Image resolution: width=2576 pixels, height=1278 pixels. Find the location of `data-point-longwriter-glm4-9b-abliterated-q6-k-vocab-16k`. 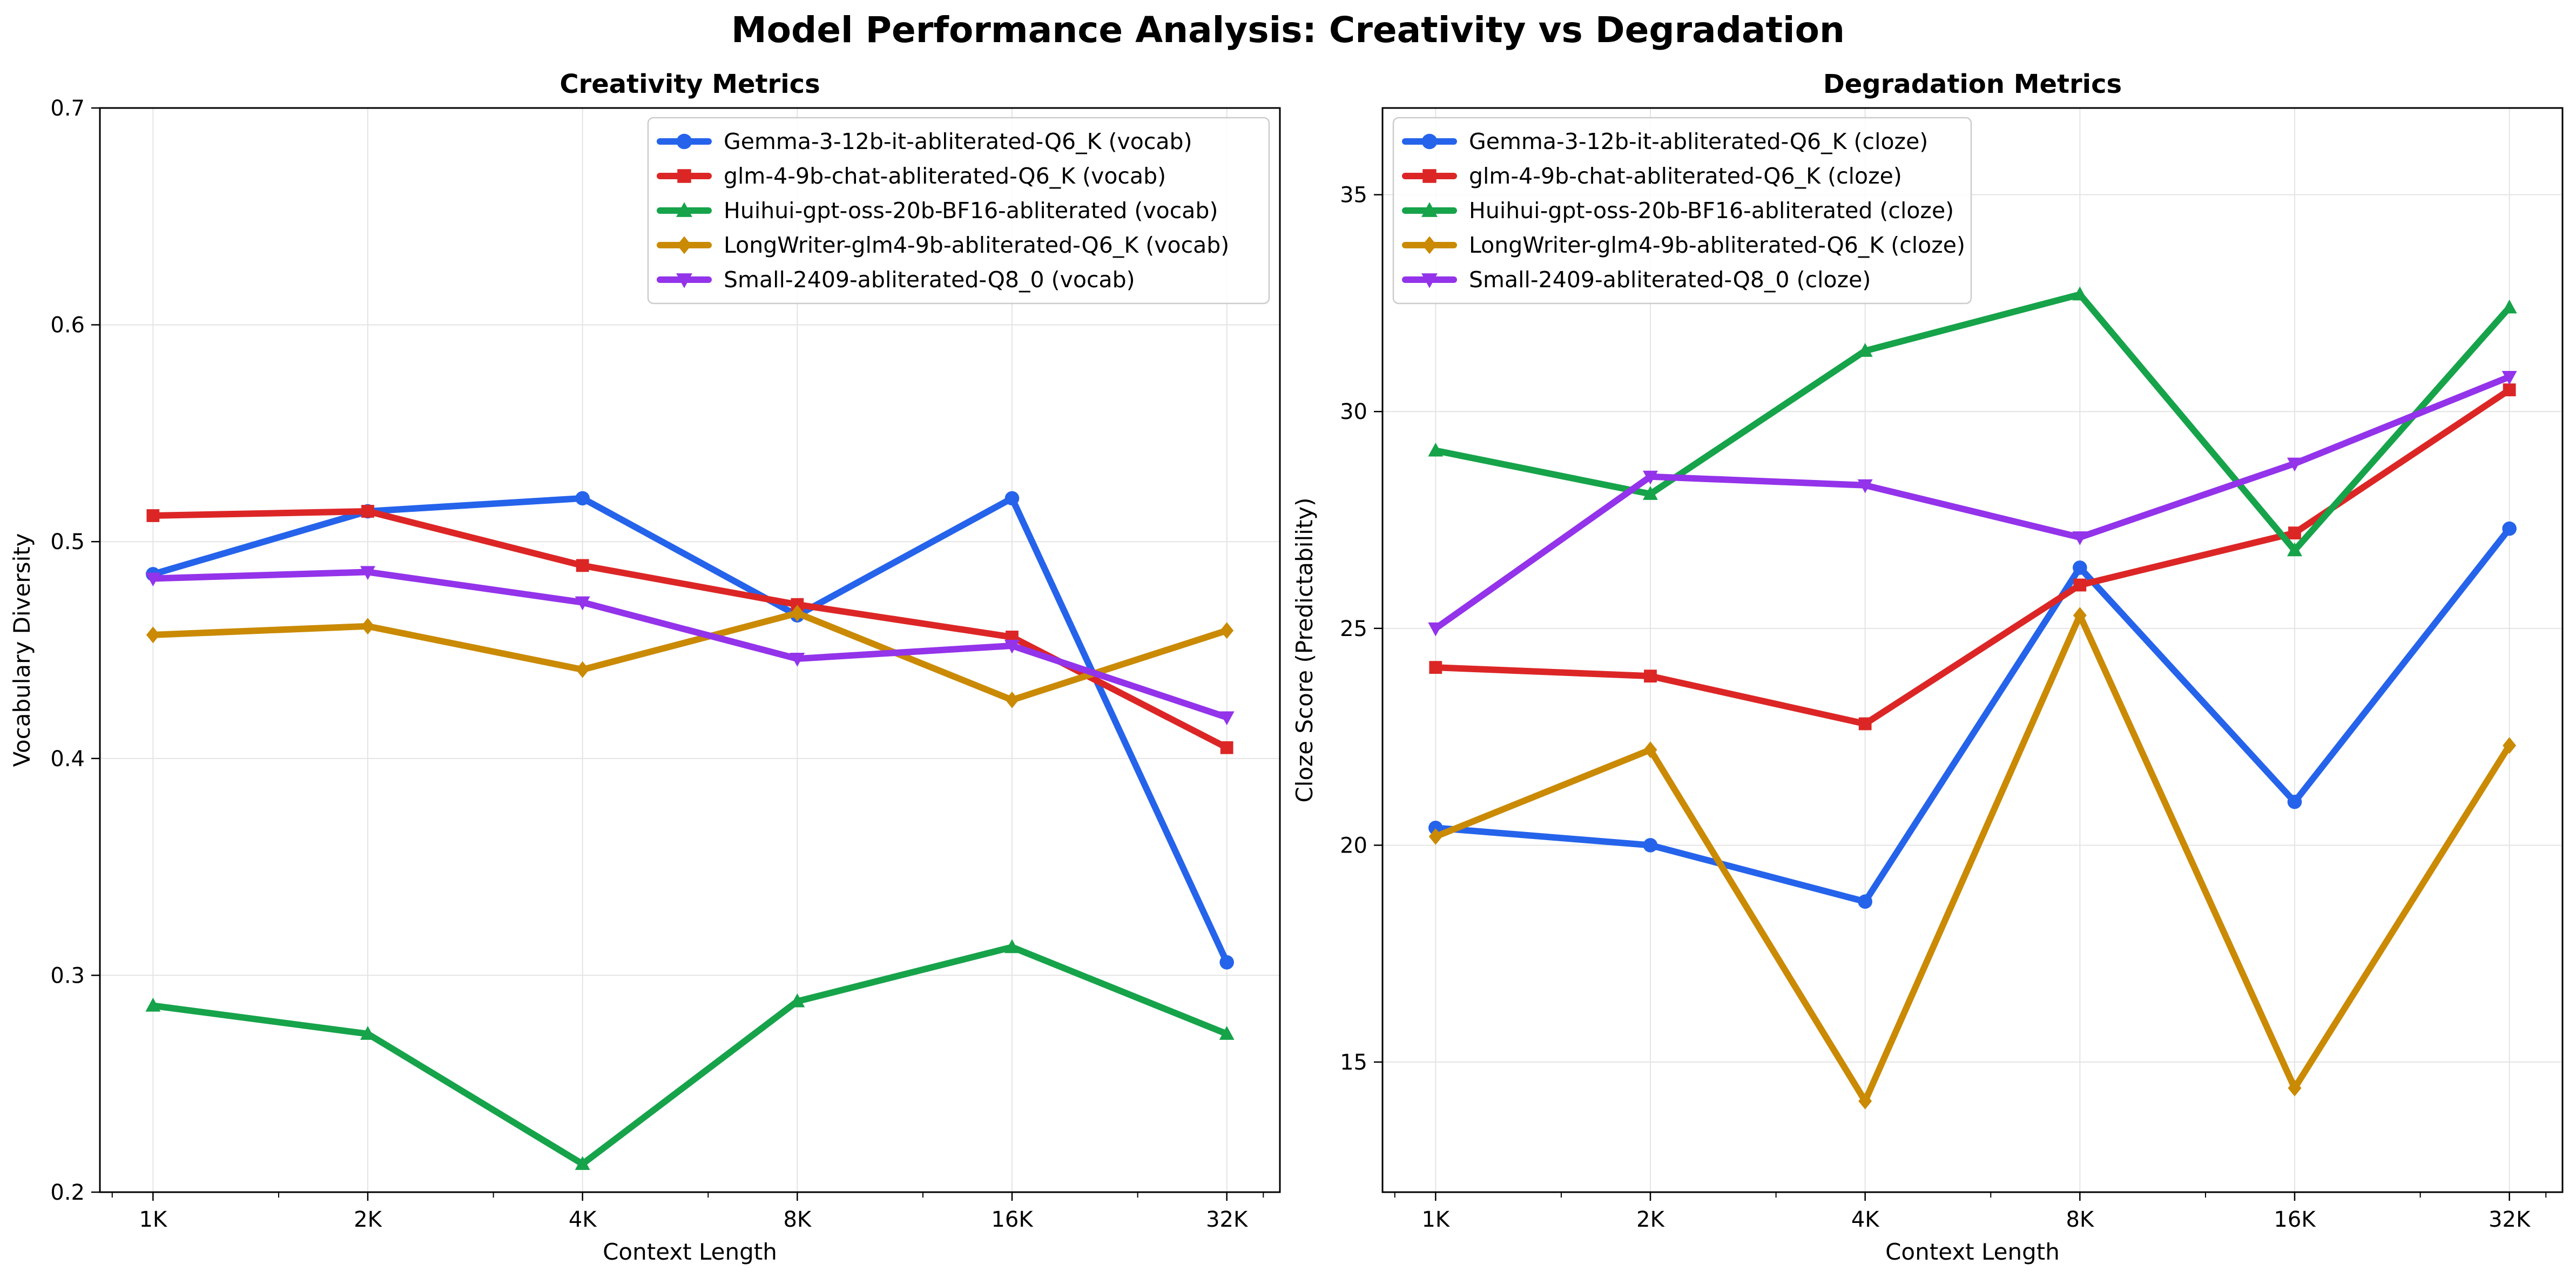

data-point-longwriter-glm4-9b-abliterated-q6-k-vocab-16k is located at coordinates (1012, 699).